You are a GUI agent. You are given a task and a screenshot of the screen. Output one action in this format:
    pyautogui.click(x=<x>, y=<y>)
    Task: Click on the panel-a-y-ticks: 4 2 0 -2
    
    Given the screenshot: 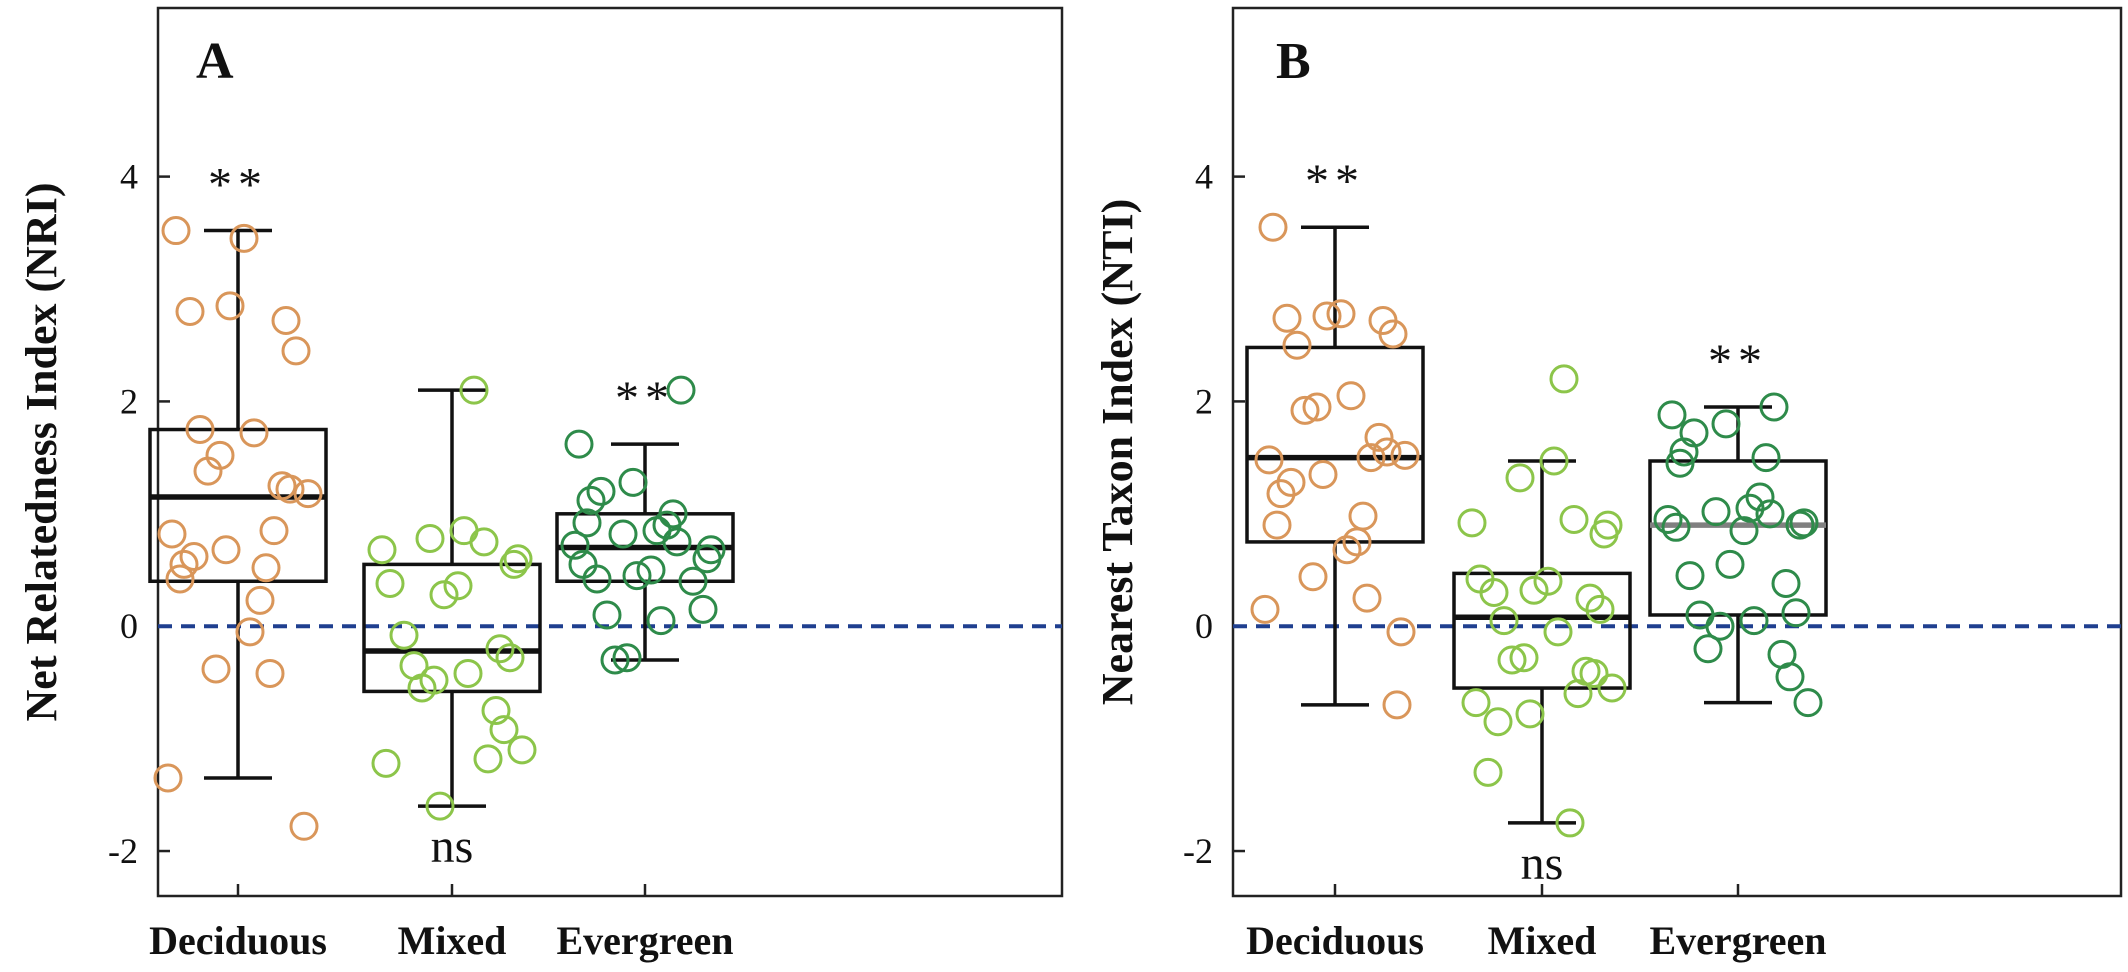 What is the action you would take?
    pyautogui.click(x=139, y=514)
    